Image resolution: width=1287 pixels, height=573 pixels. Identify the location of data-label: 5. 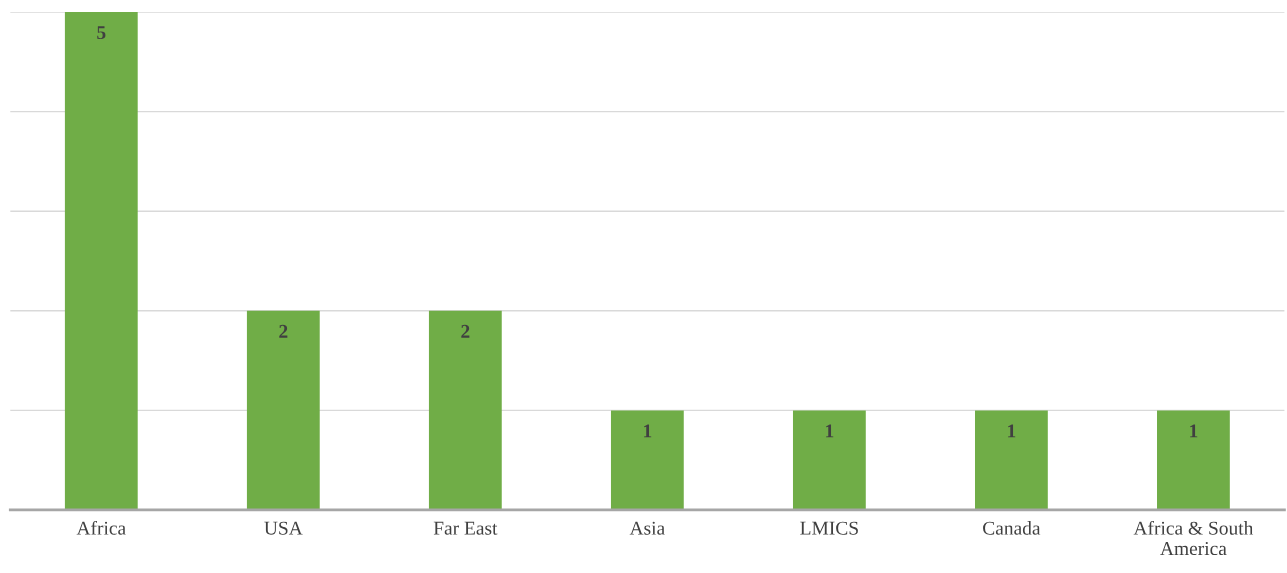
(101, 33).